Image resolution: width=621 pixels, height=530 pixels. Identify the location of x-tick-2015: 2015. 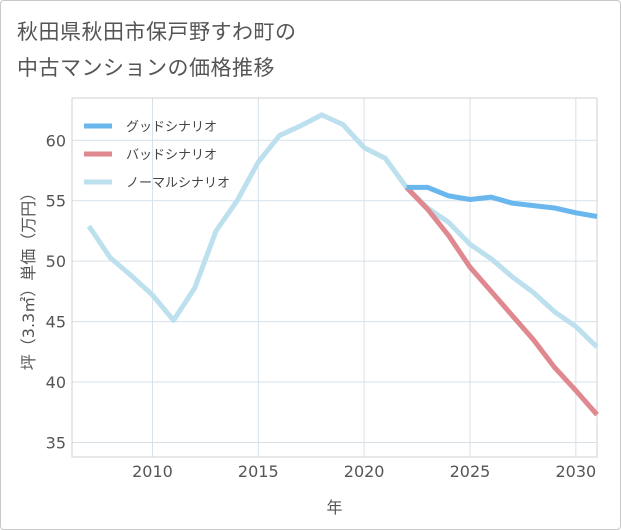
(258, 471).